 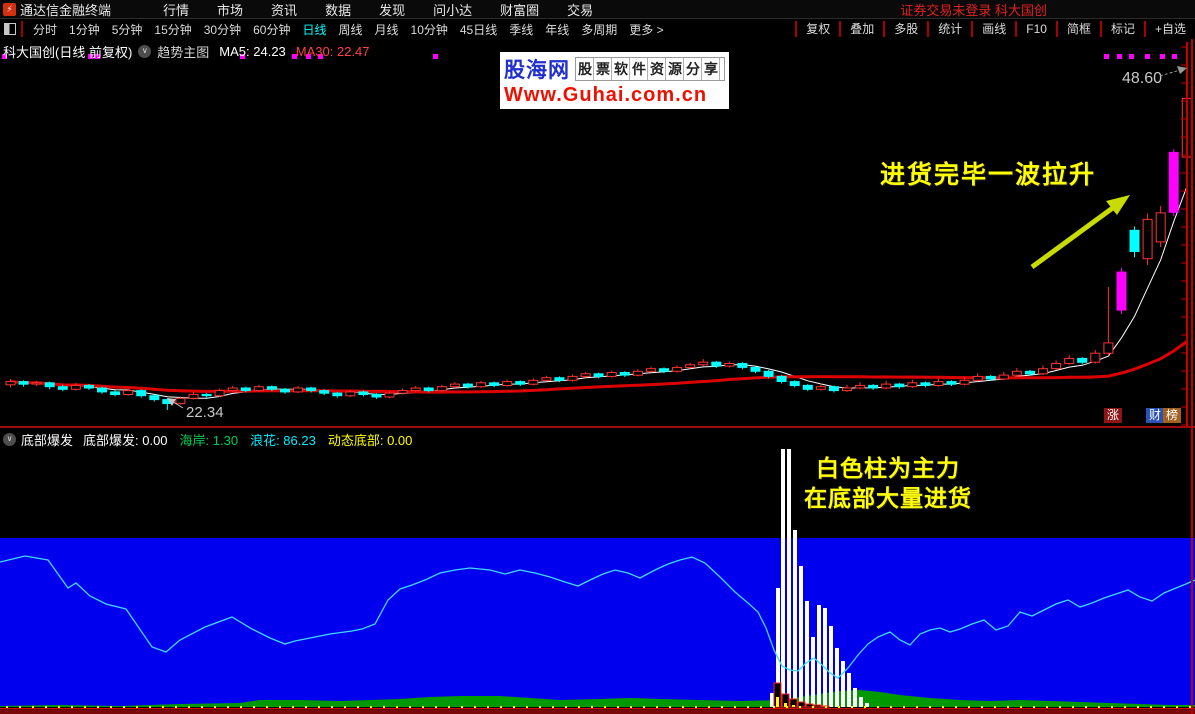 I want to click on period-more: 更多 >, so click(x=646, y=29).